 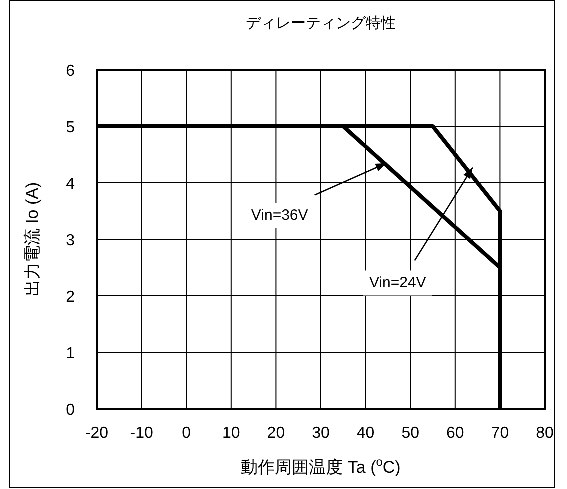 I want to click on y-tick-label: 5, so click(x=71, y=128).